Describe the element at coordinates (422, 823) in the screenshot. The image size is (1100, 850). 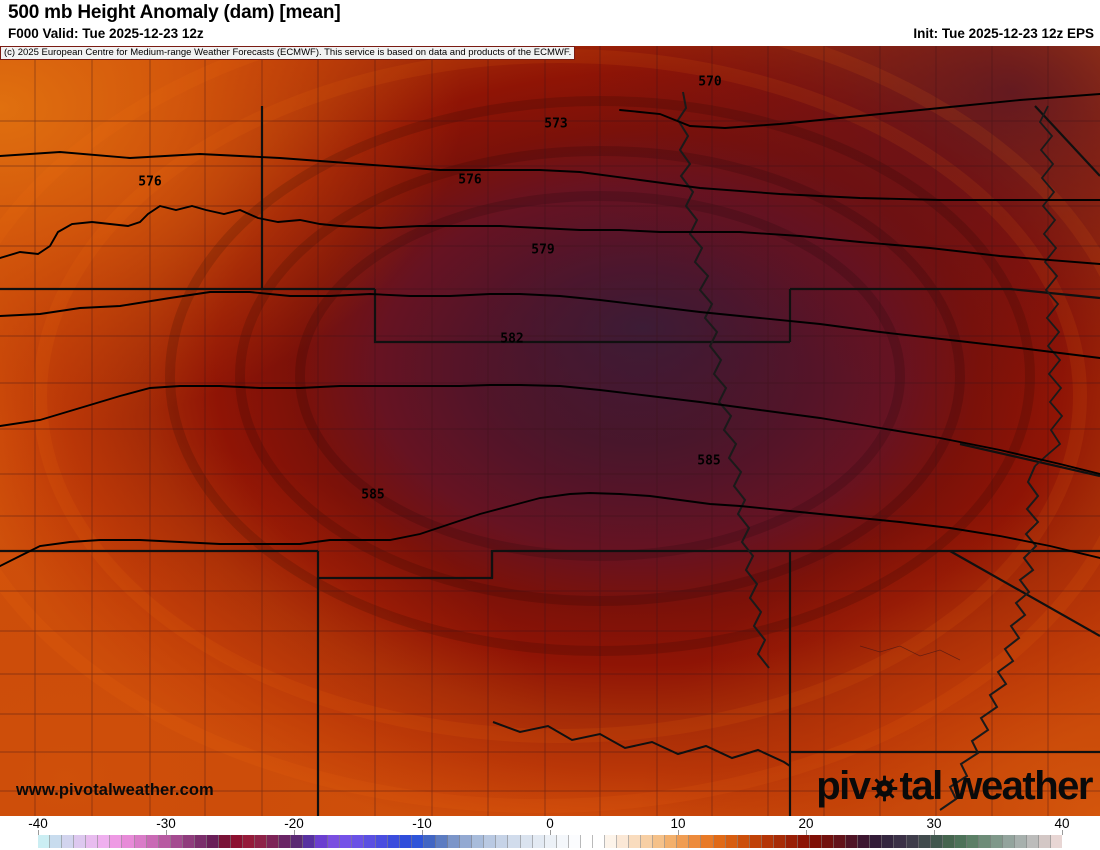
I see `colorbar-tick-label: -10` at that location.